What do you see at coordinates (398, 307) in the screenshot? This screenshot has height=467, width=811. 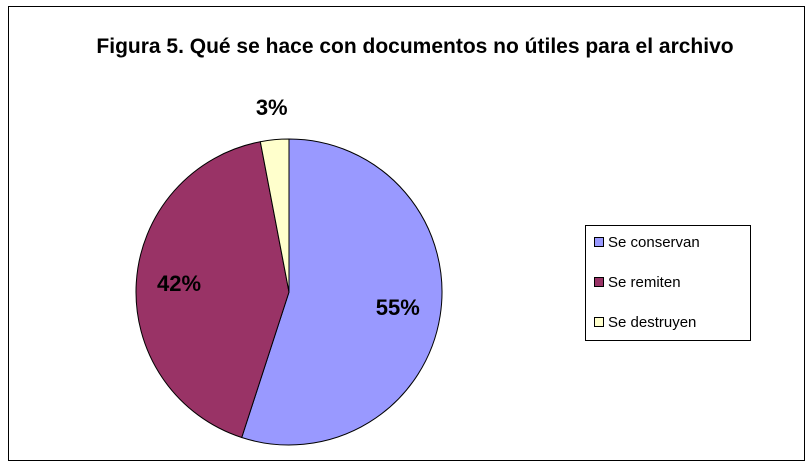 I see `data-label: 55%` at bounding box center [398, 307].